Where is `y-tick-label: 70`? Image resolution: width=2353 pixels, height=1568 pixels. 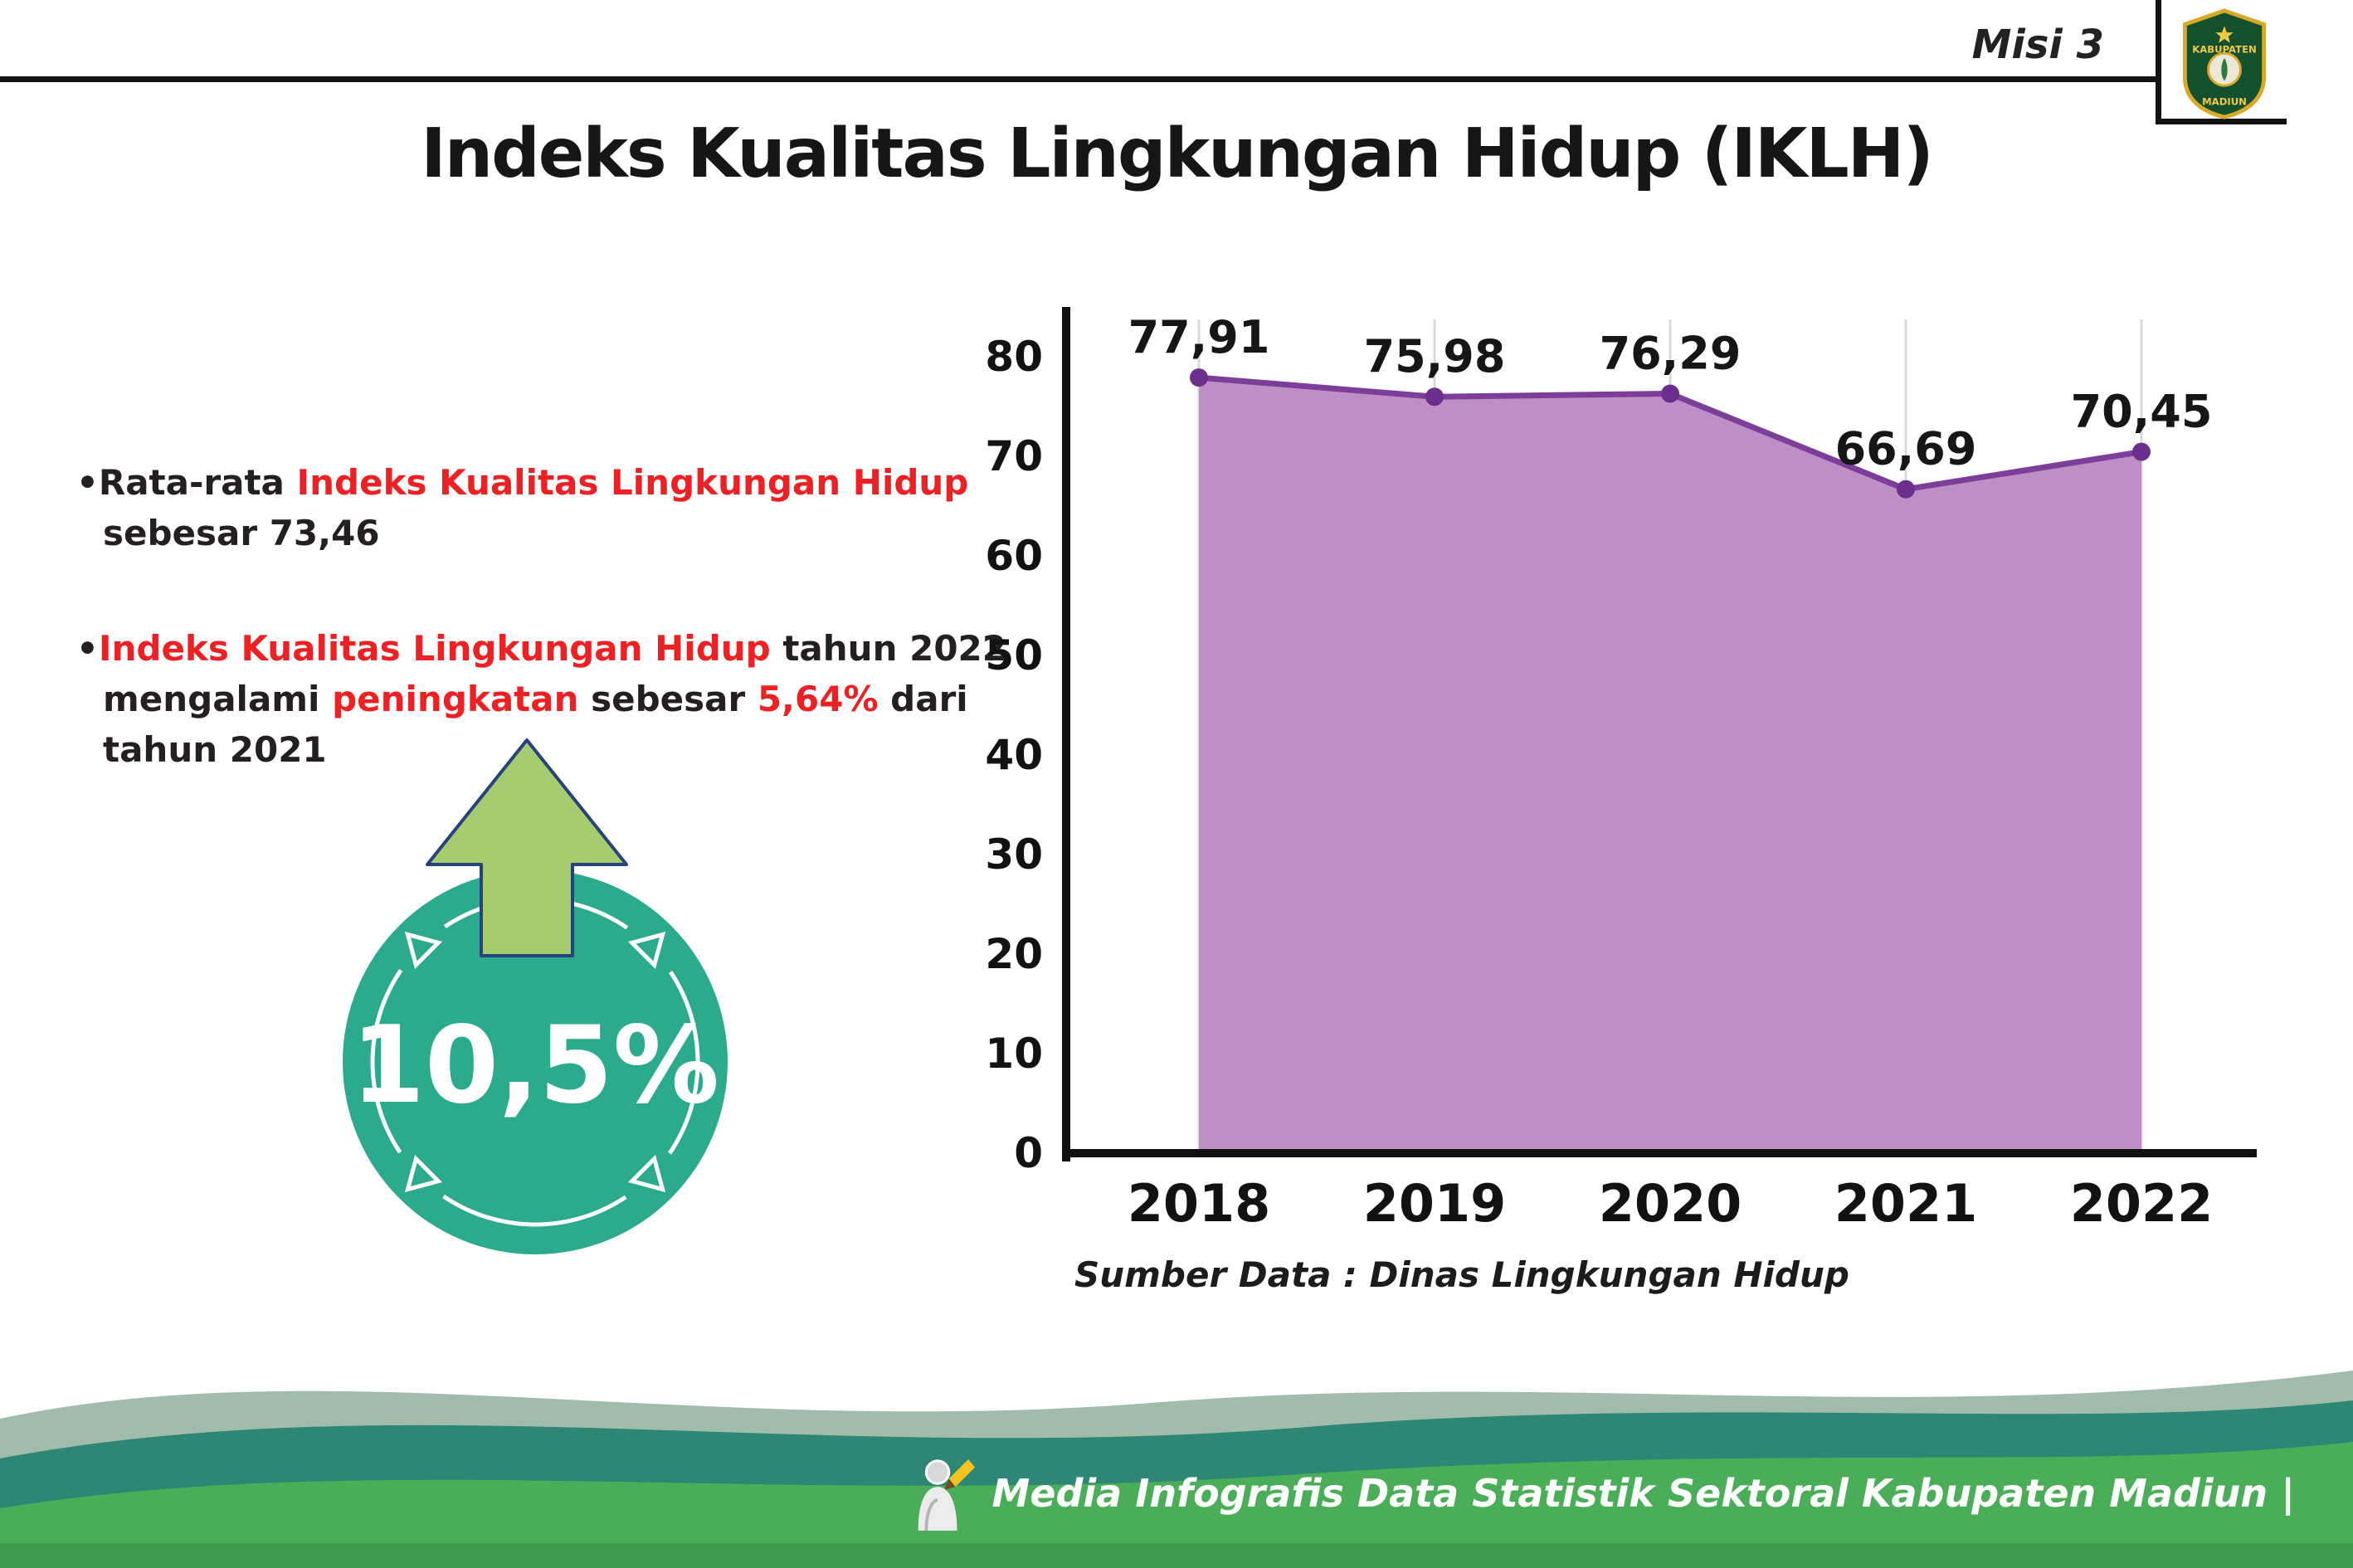 y-tick-label: 70 is located at coordinates (1014, 456).